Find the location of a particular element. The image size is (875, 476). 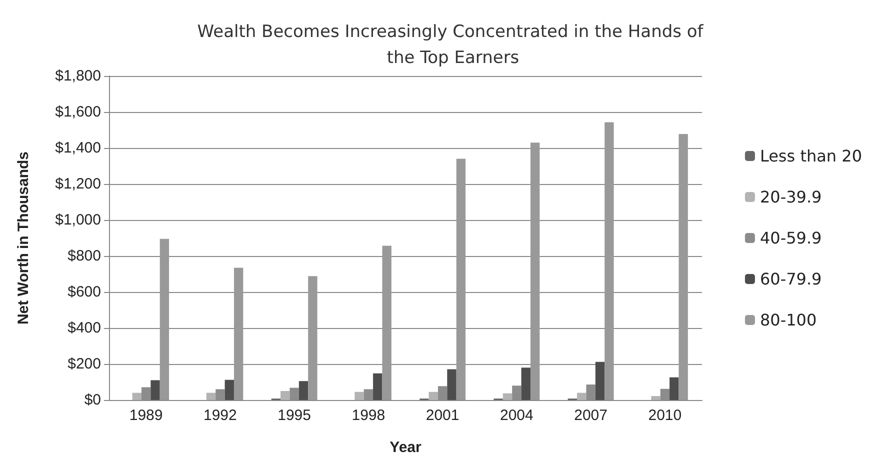

chart-title: Wealth Becomes Increasingly Concentrated in the Hands of the Top Earners is located at coordinates (453, 45).